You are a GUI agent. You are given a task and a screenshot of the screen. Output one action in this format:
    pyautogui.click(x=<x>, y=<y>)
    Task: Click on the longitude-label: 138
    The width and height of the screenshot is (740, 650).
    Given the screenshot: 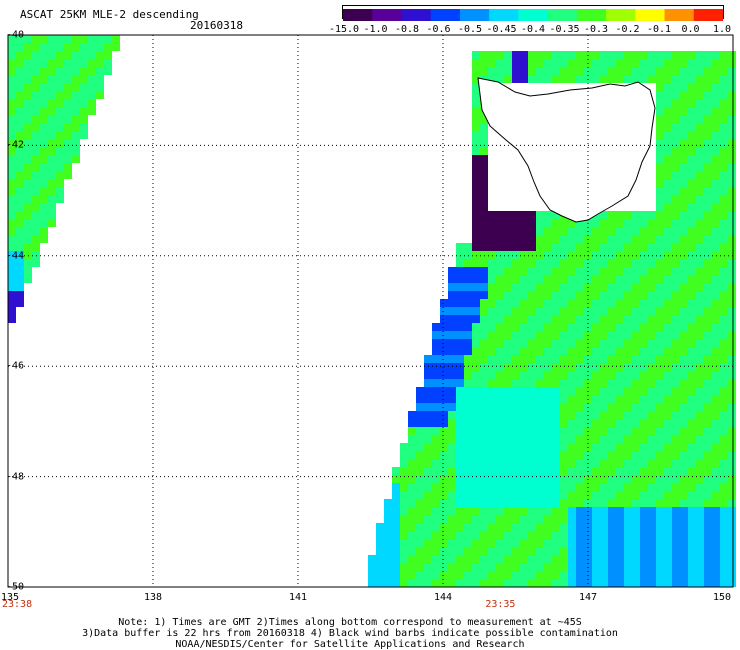 What is the action you would take?
    pyautogui.click(x=153, y=597)
    